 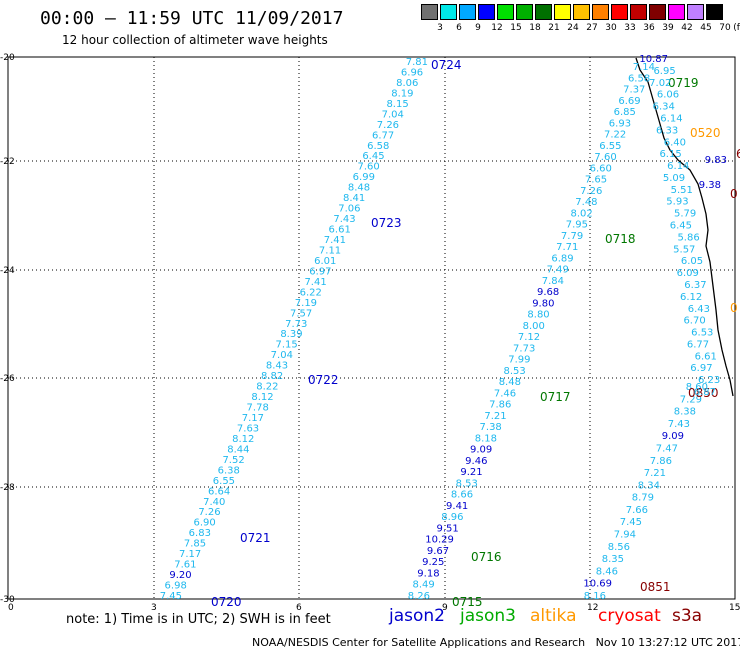 What do you see at coordinates (534, 326) in the screenshot?
I see `swh-value: 8.00` at bounding box center [534, 326].